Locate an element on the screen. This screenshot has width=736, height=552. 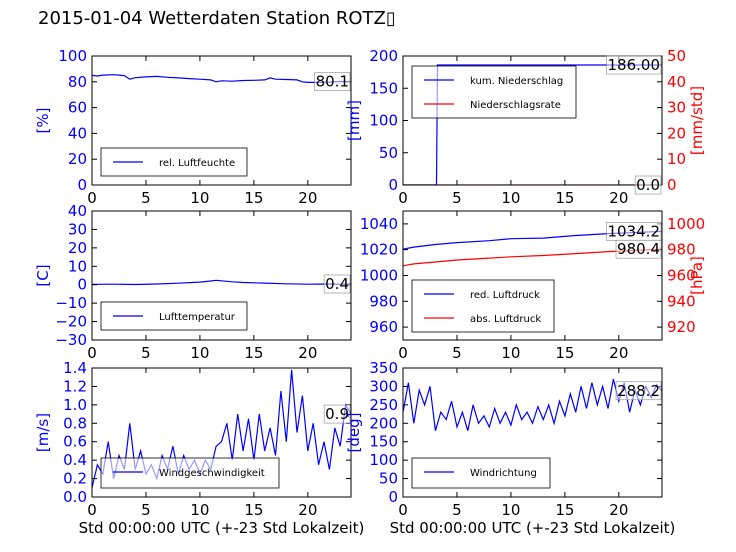
y-tick-label: 0.4 is located at coordinates (75, 460).